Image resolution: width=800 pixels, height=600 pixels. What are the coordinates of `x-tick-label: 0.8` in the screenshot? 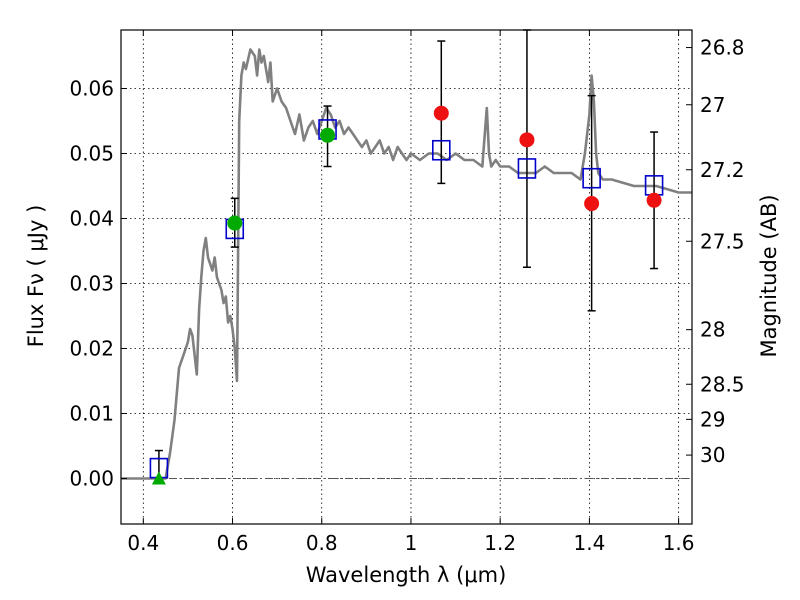 It's located at (322, 543).